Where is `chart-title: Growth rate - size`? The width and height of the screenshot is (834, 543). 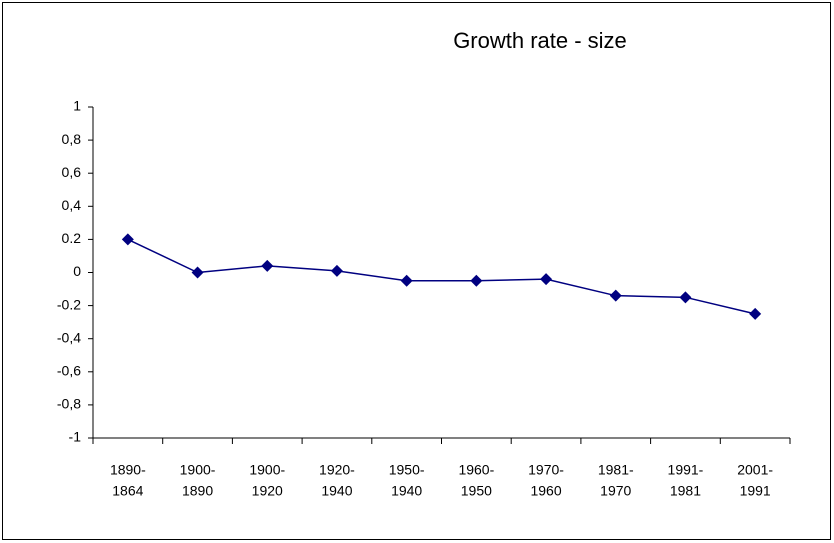 chart-title: Growth rate - size is located at coordinates (540, 40).